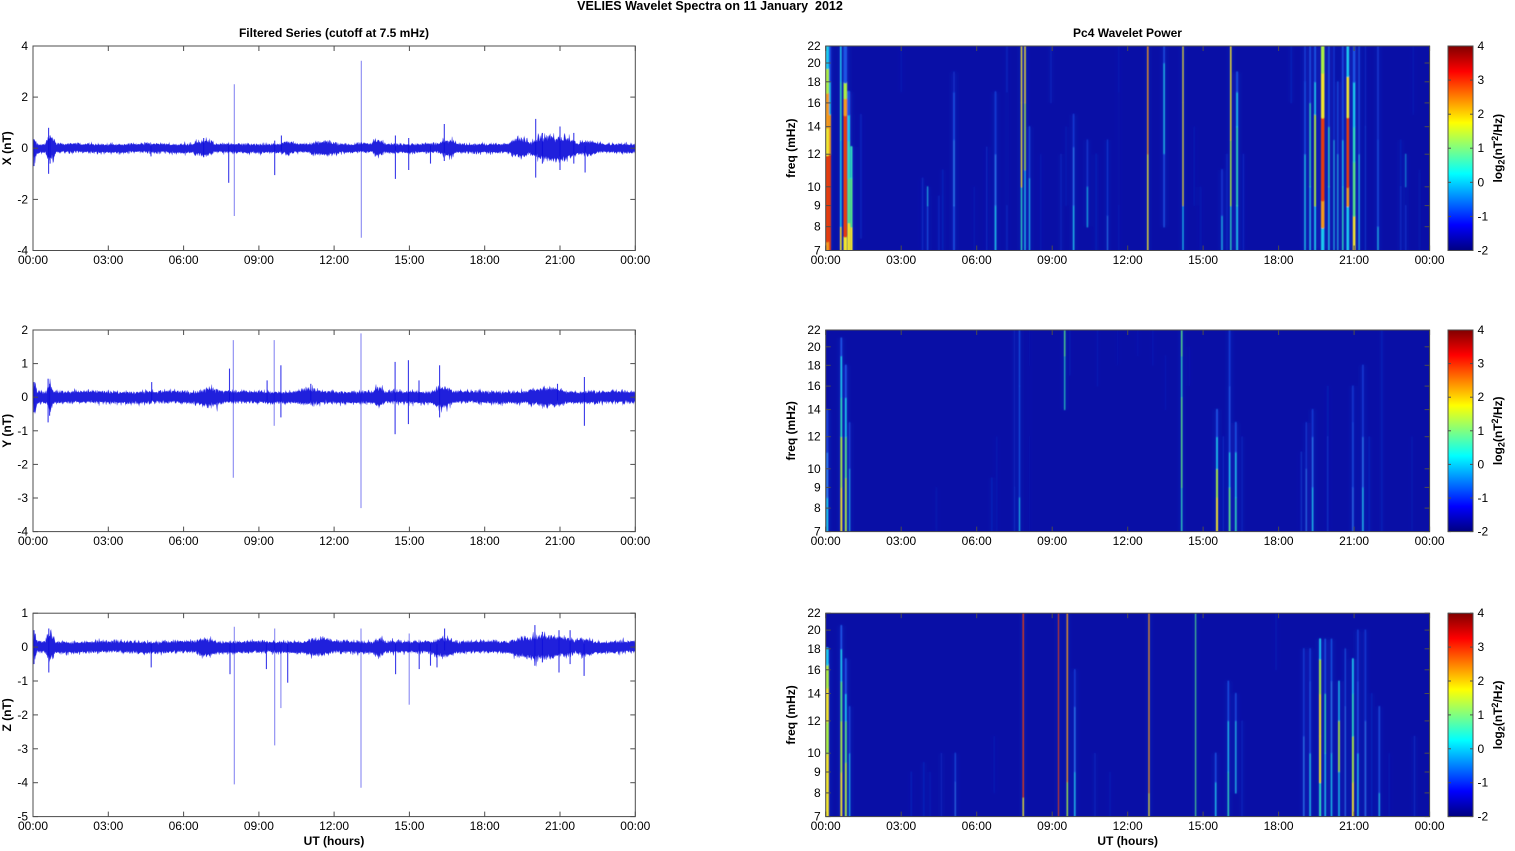 Image resolution: width=1515 pixels, height=851 pixels. I want to click on svg-text:Filtered Series (cutoff at 7.5: Filtered Series (cutoff at 7.5 mHz), so click(334, 33).